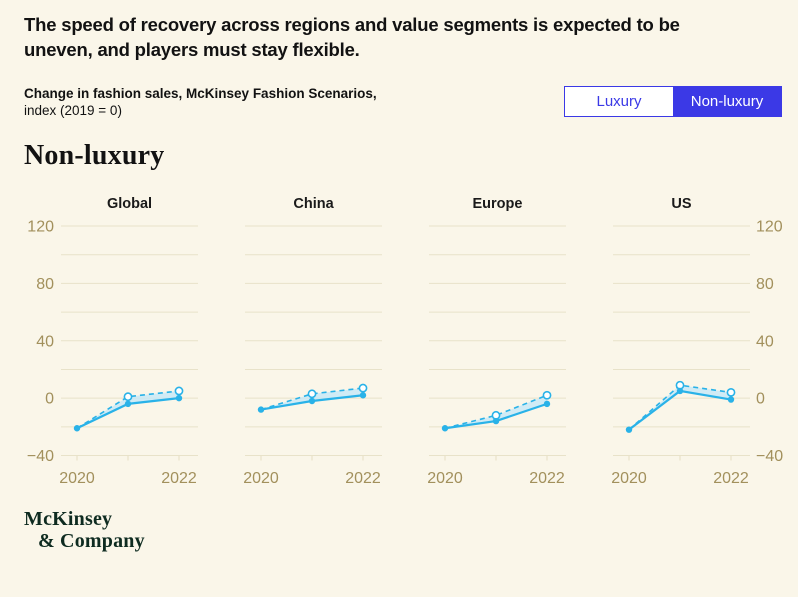 This screenshot has height=597, width=798. Describe the element at coordinates (94, 155) in the screenshot. I see `section-heading: Non-luxury` at that location.